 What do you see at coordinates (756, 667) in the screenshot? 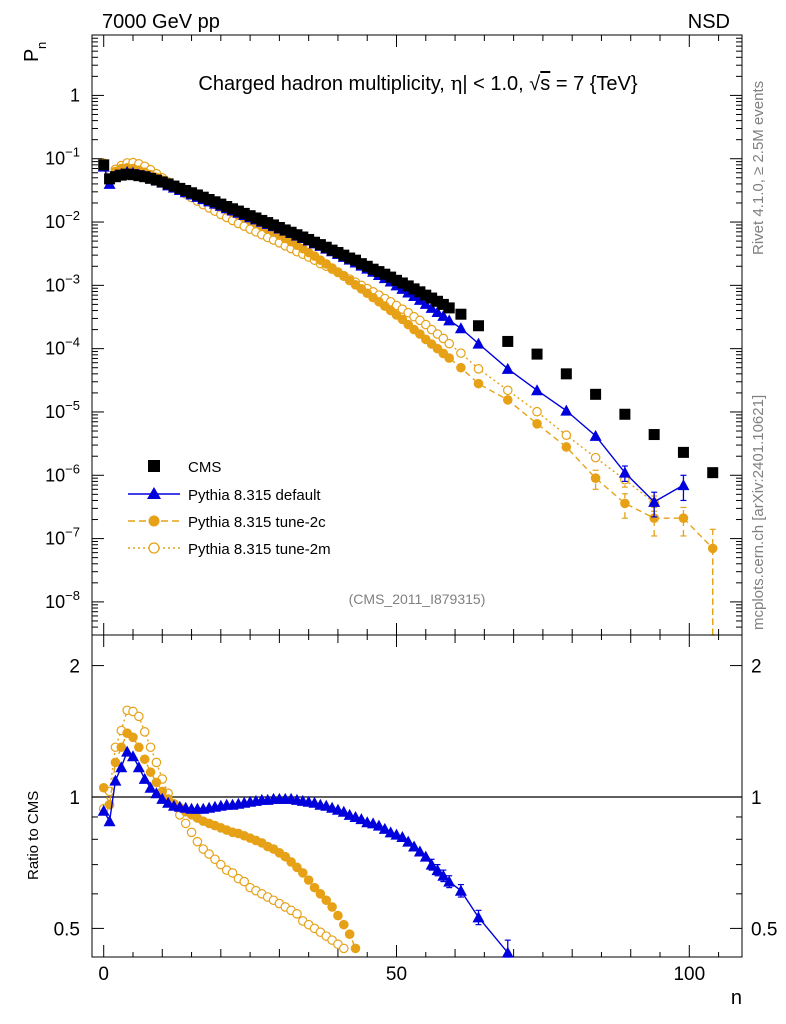
I see `ratio-y-tick-label-right: 2` at bounding box center [756, 667].